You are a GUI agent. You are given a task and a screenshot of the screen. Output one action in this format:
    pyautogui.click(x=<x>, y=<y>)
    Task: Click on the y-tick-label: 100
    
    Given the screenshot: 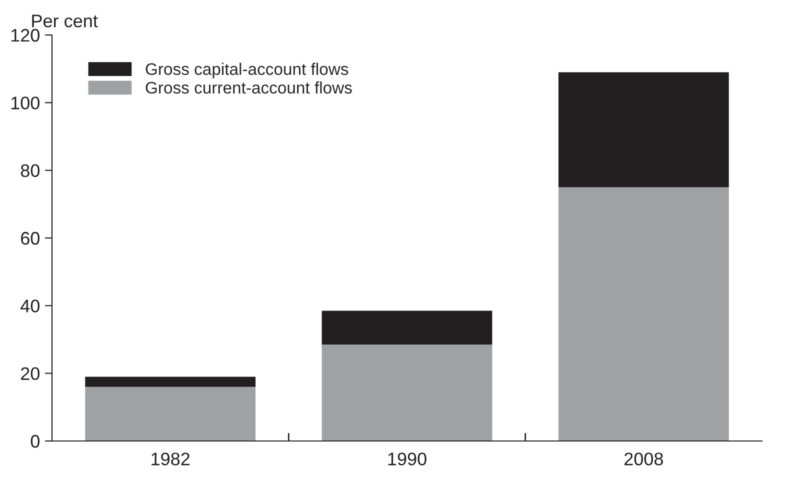 What is the action you would take?
    pyautogui.click(x=25, y=103)
    